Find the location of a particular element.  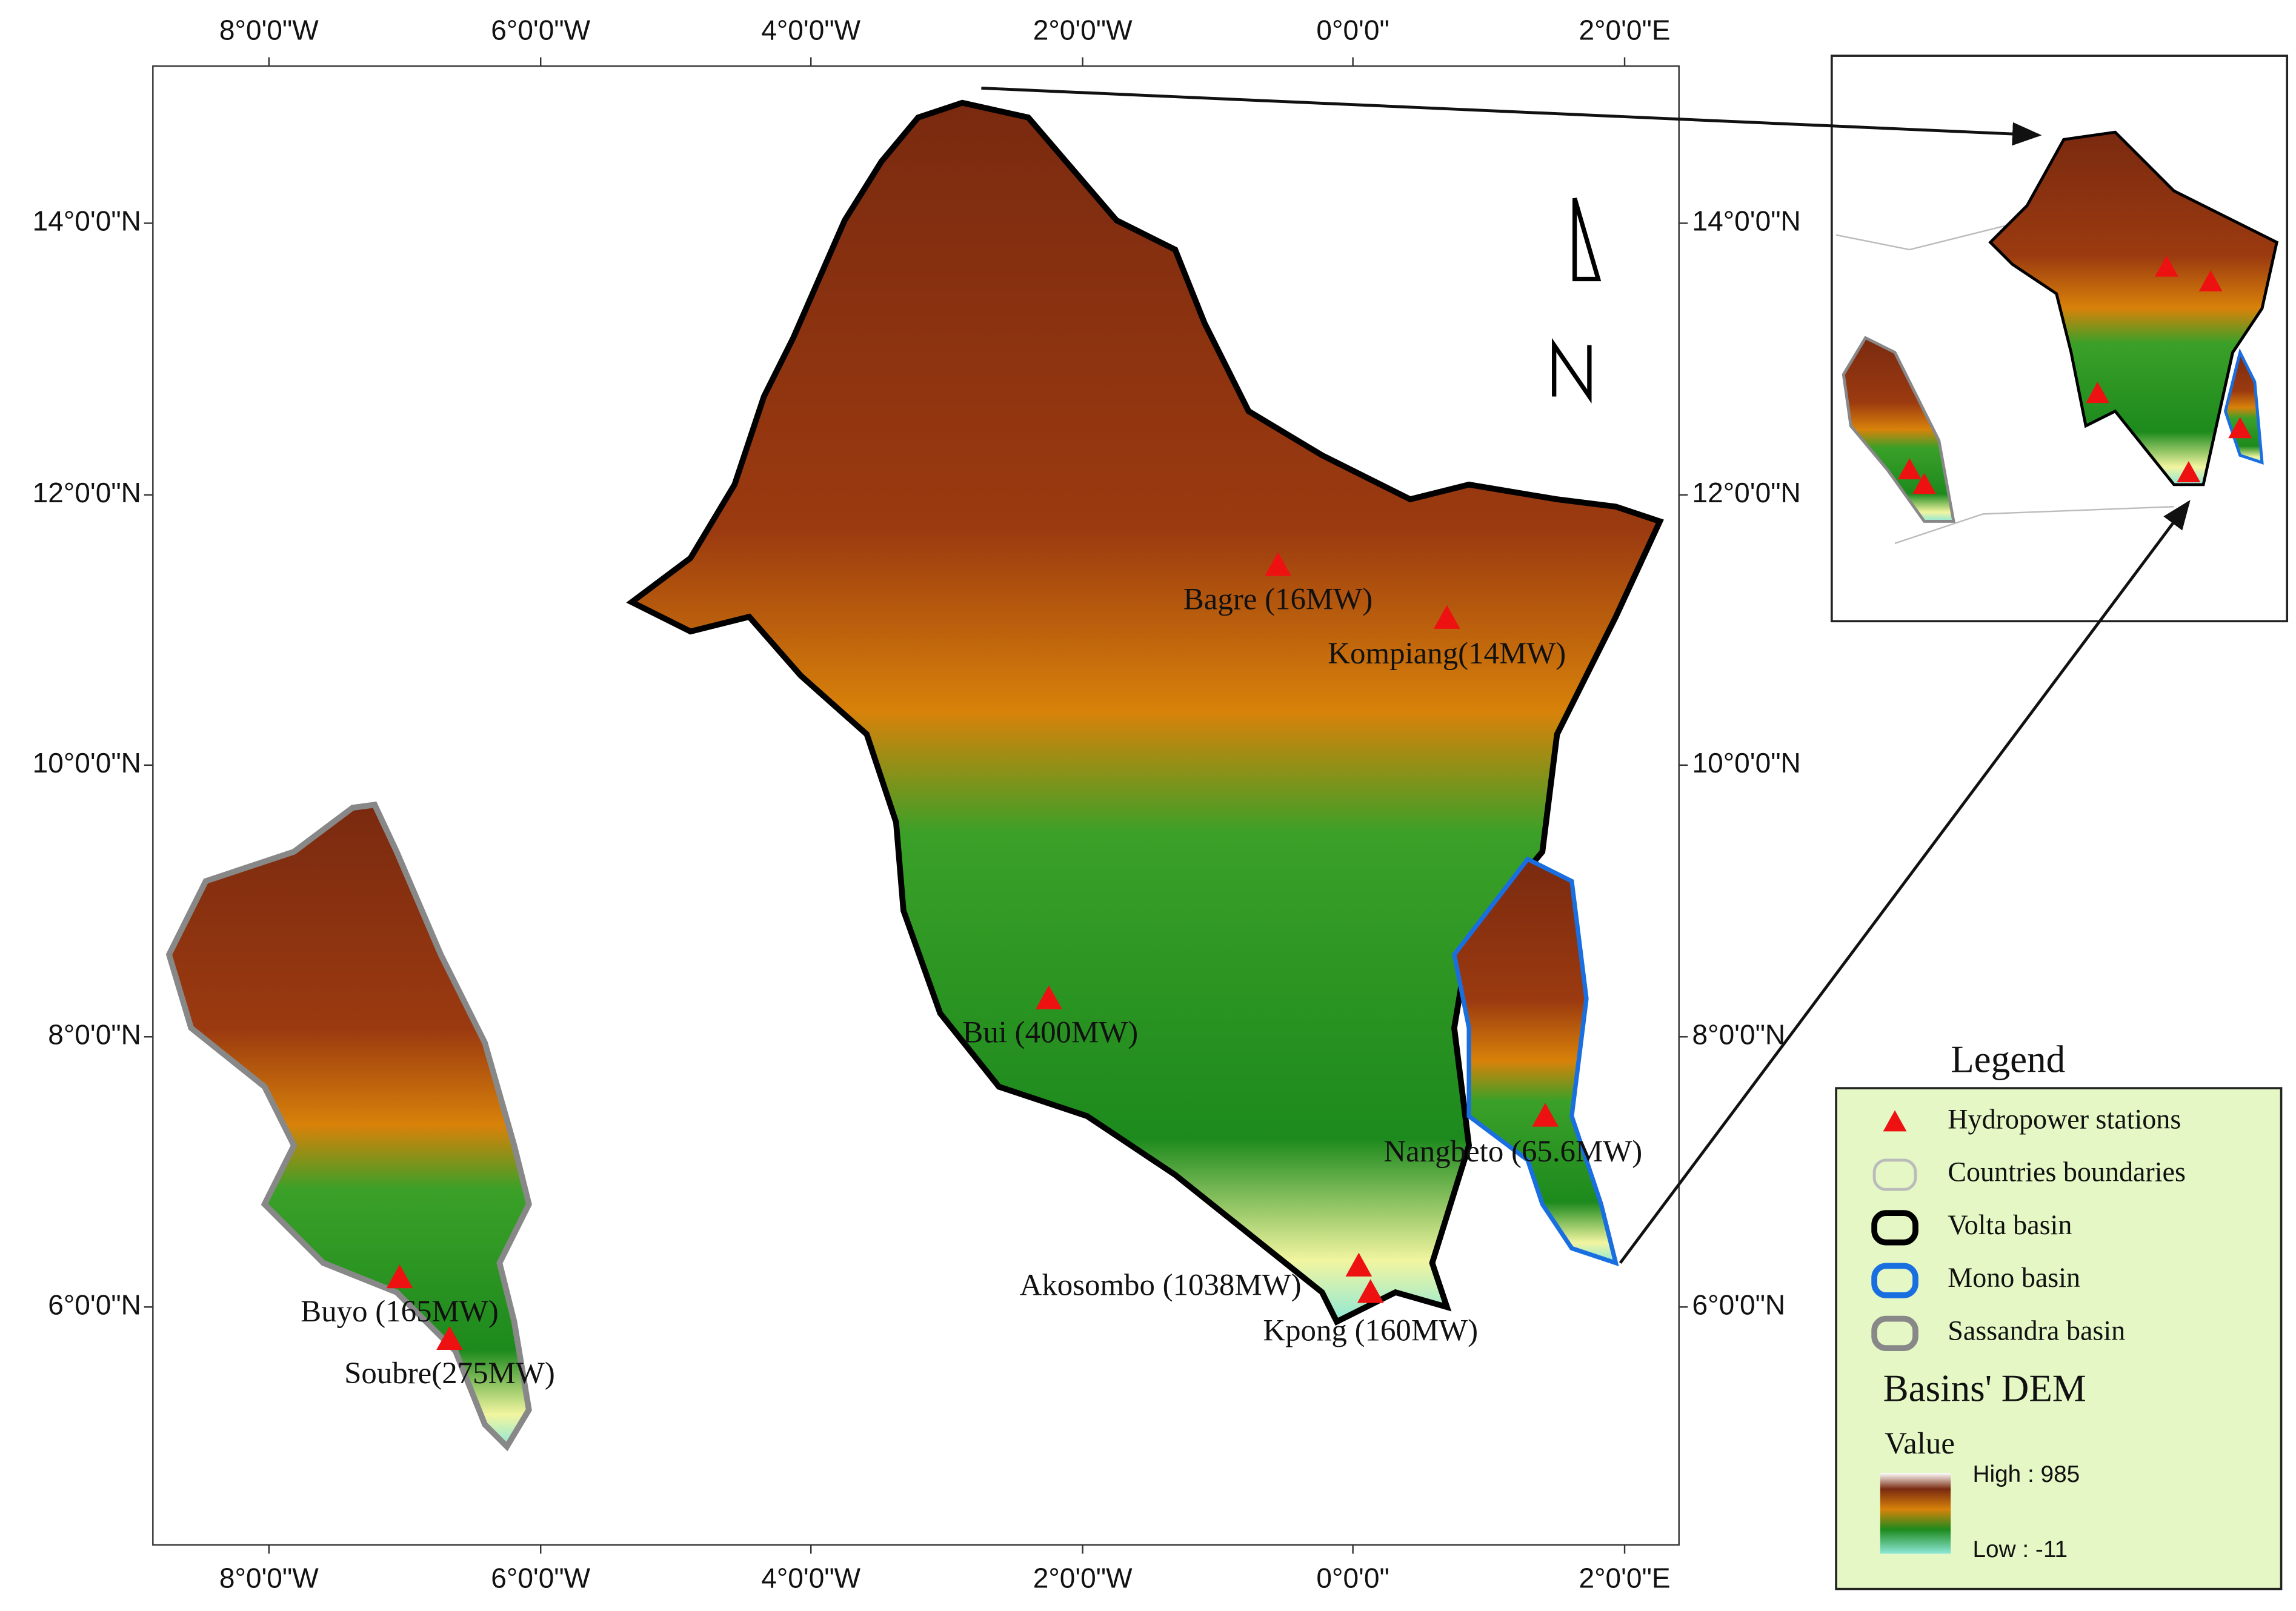

low-label: Low : -11 is located at coordinates (2020, 1549).